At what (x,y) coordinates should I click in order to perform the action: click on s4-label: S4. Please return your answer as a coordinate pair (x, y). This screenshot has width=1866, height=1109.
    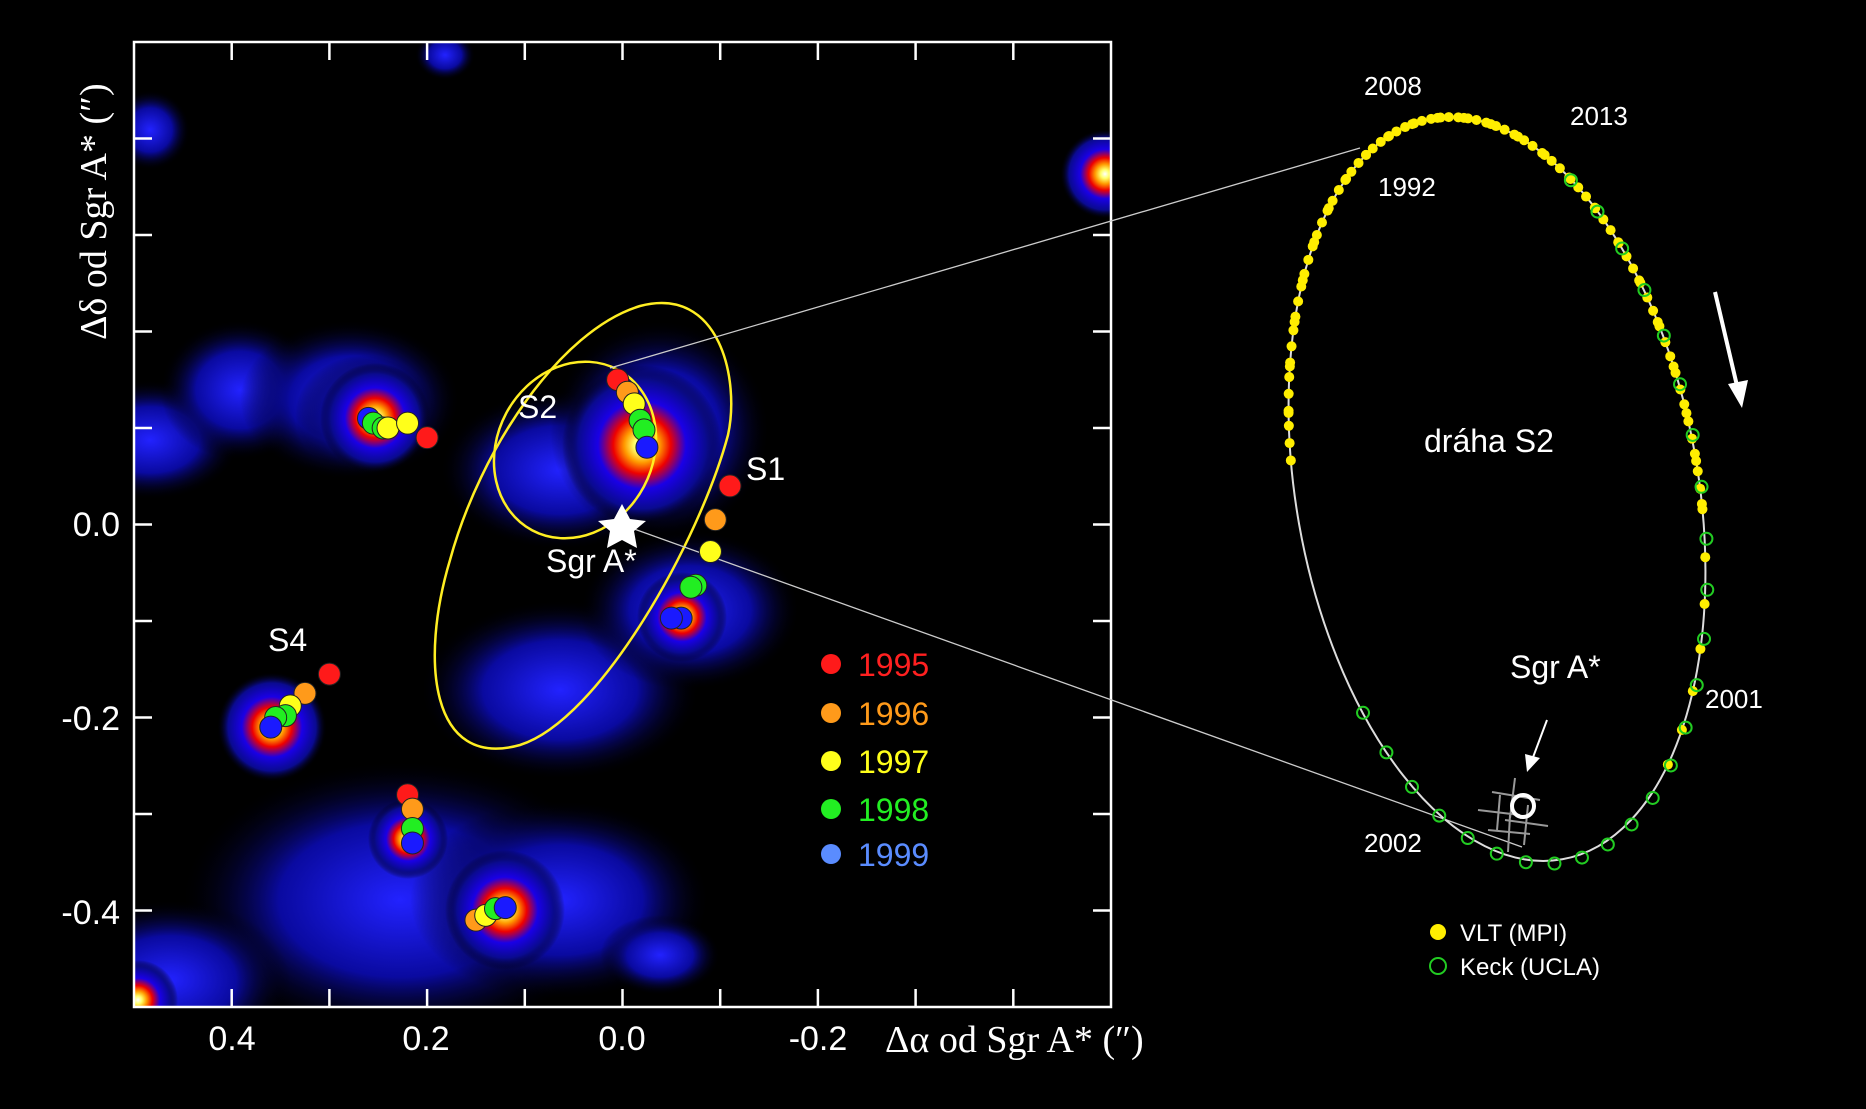
    Looking at the image, I should click on (287, 640).